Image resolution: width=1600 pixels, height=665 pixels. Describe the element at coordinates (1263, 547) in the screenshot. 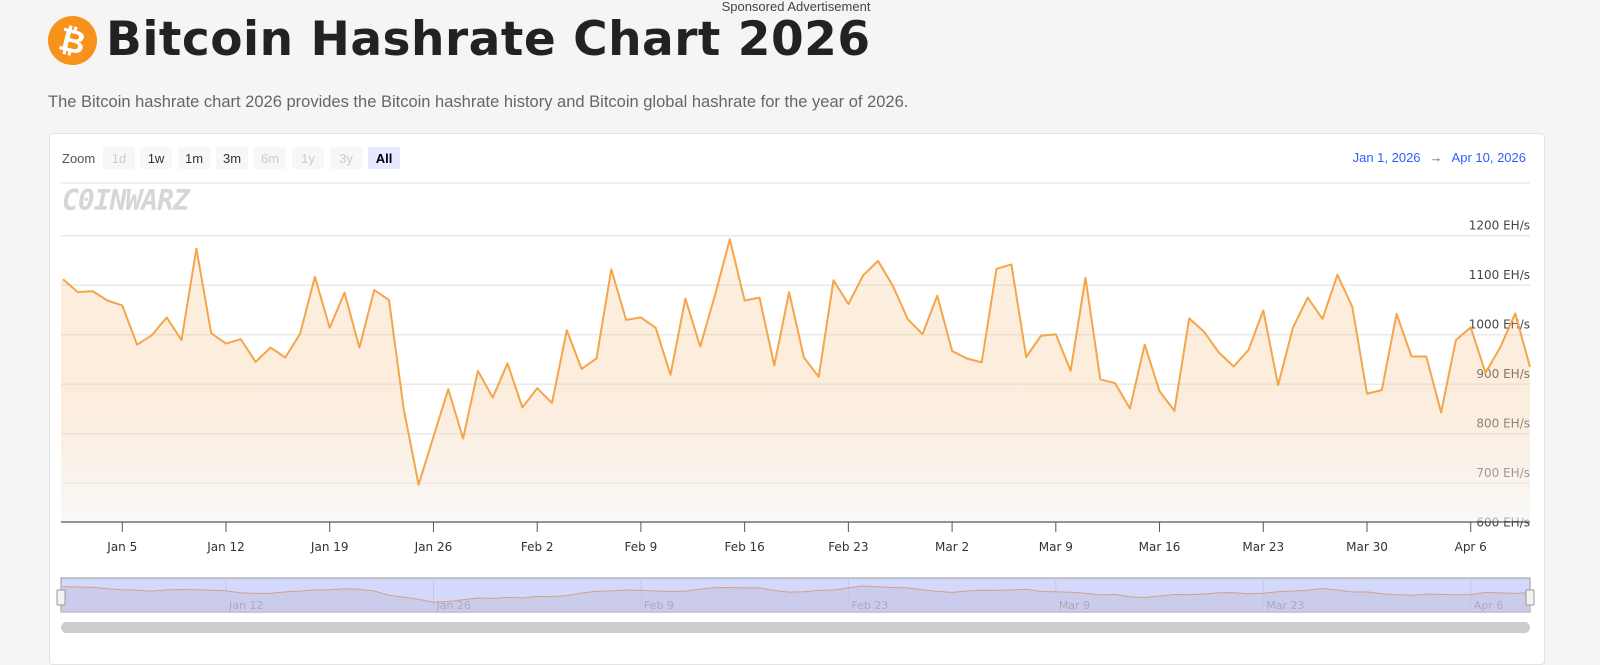

I see `x-tick-label: Mar 23` at that location.